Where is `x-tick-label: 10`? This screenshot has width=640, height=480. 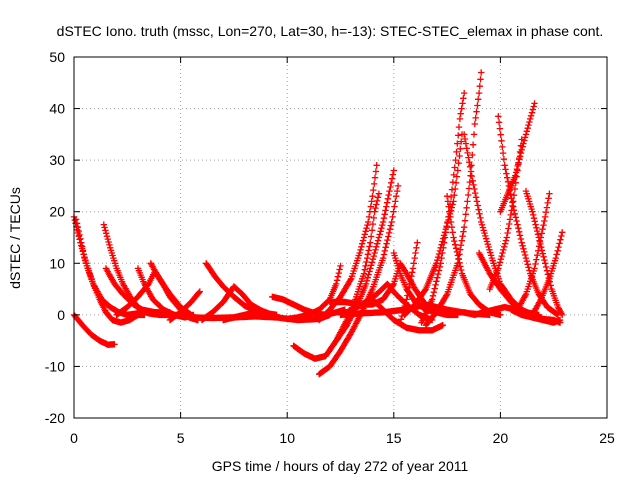 x-tick-label: 10 is located at coordinates (287, 438).